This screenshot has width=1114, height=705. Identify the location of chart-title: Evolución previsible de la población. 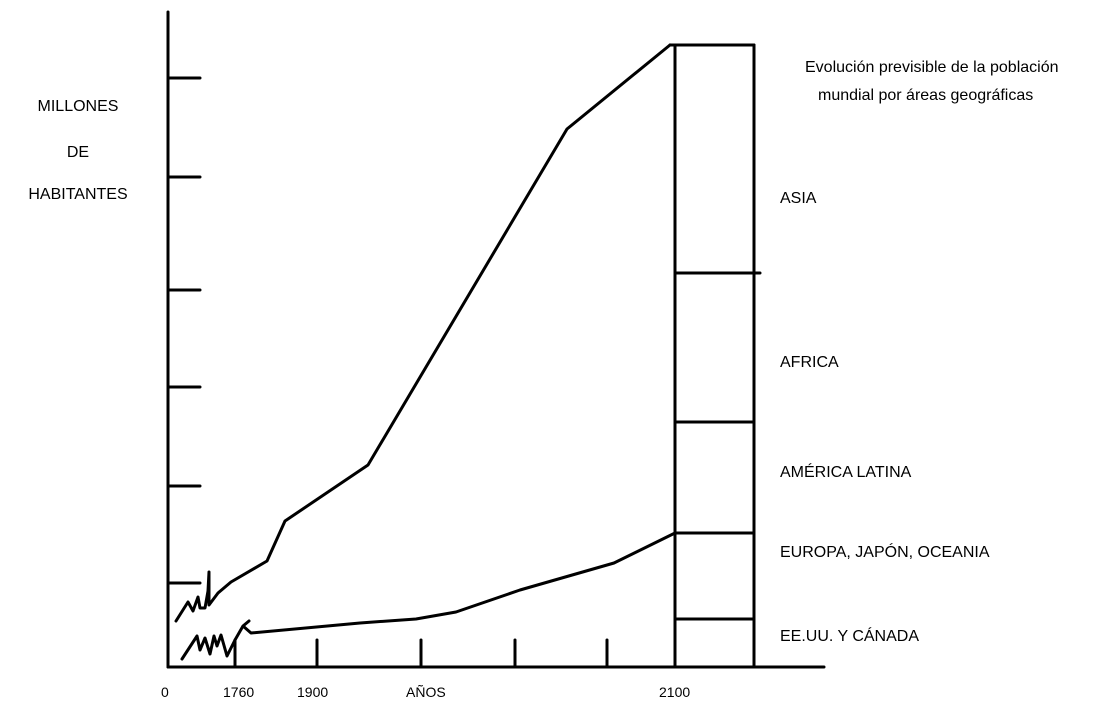
(932, 67).